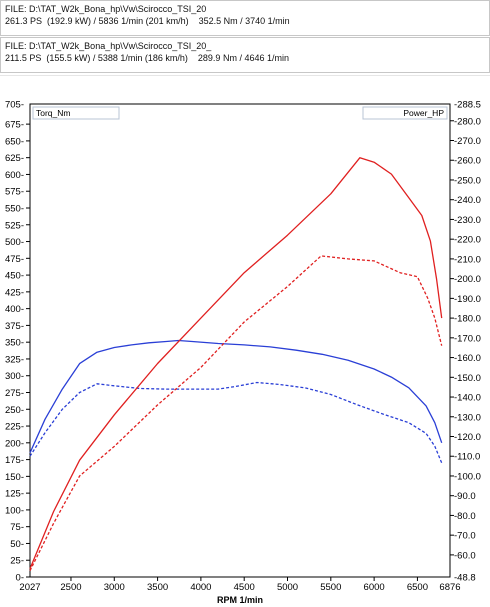  What do you see at coordinates (14, 359) in the screenshot?
I see `left-axis-tick-label: 325-` at bounding box center [14, 359].